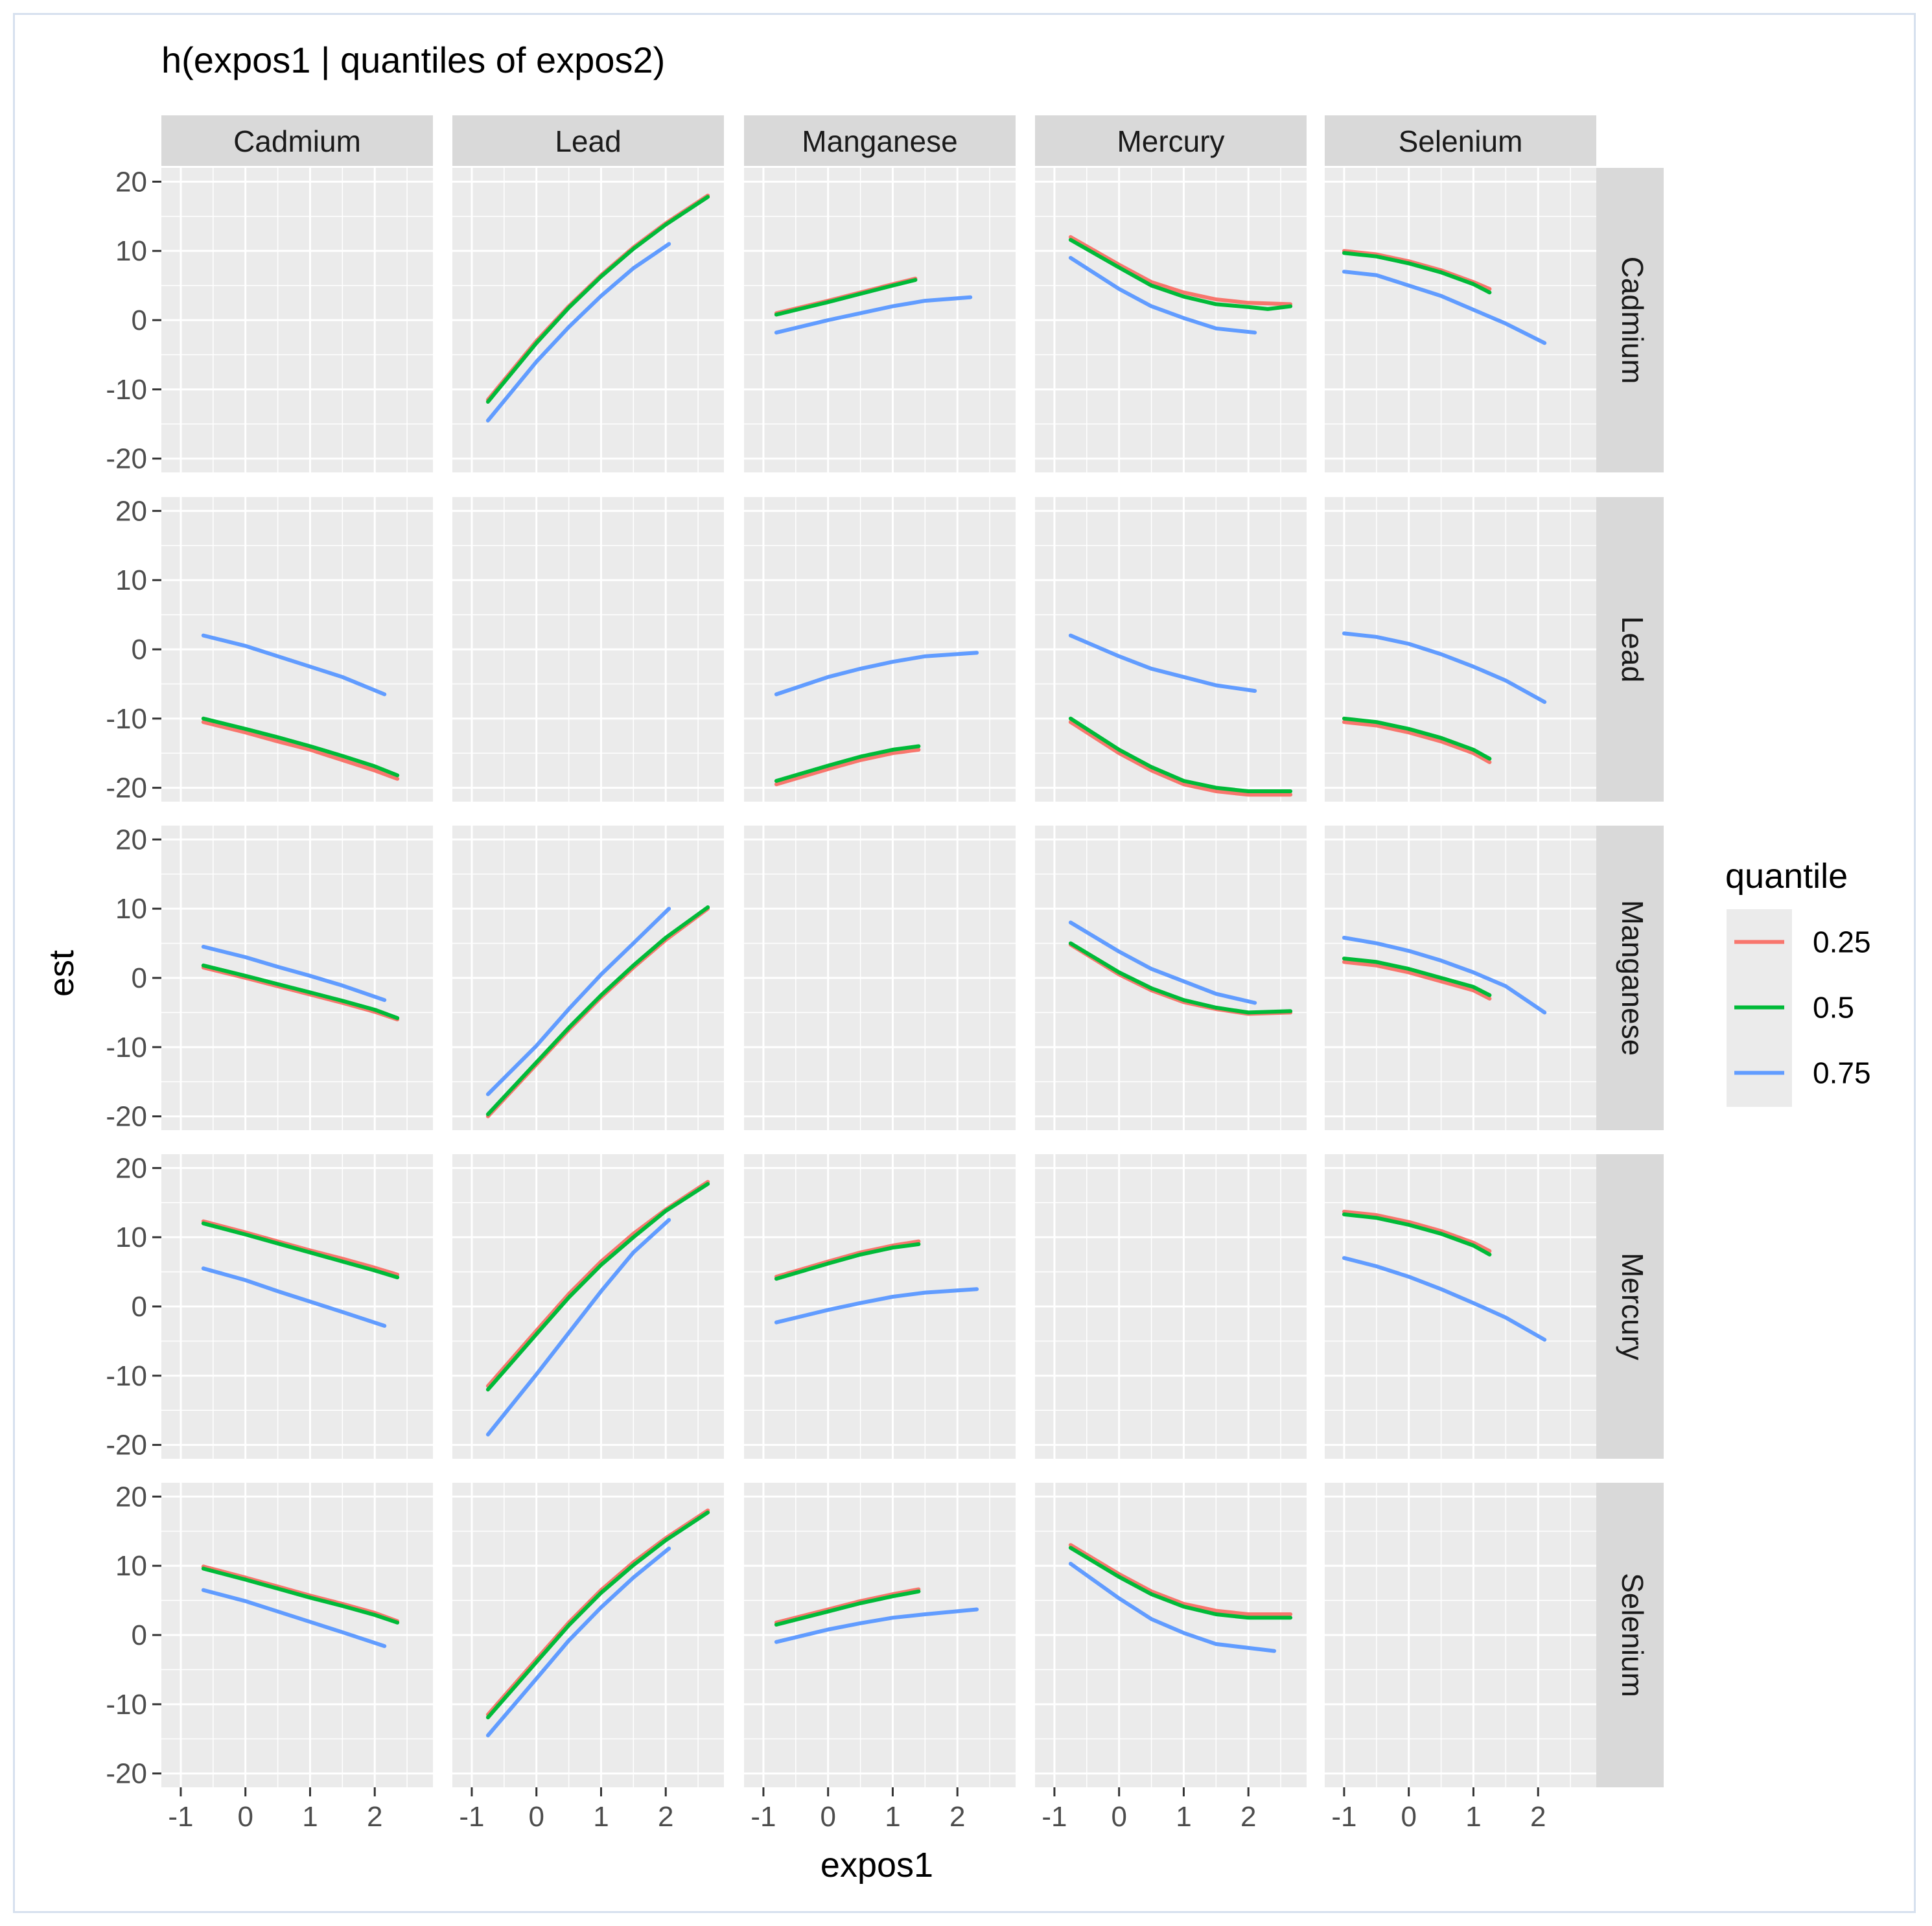 This screenshot has width=1932, height=1926. Describe the element at coordinates (1786, 877) in the screenshot. I see `legend-title: quantile` at that location.